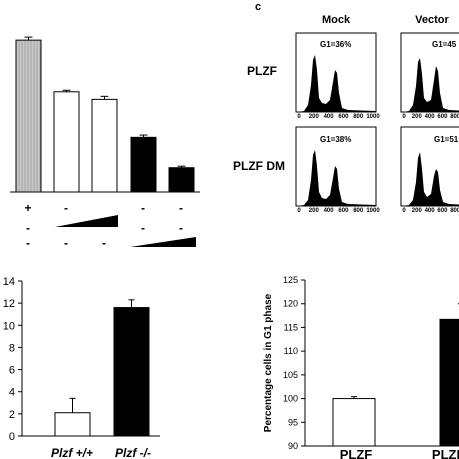 The width and height of the screenshot is (459, 459). Describe the element at coordinates (291, 351) in the screenshot. I see `y-tick-label: 110` at that location.